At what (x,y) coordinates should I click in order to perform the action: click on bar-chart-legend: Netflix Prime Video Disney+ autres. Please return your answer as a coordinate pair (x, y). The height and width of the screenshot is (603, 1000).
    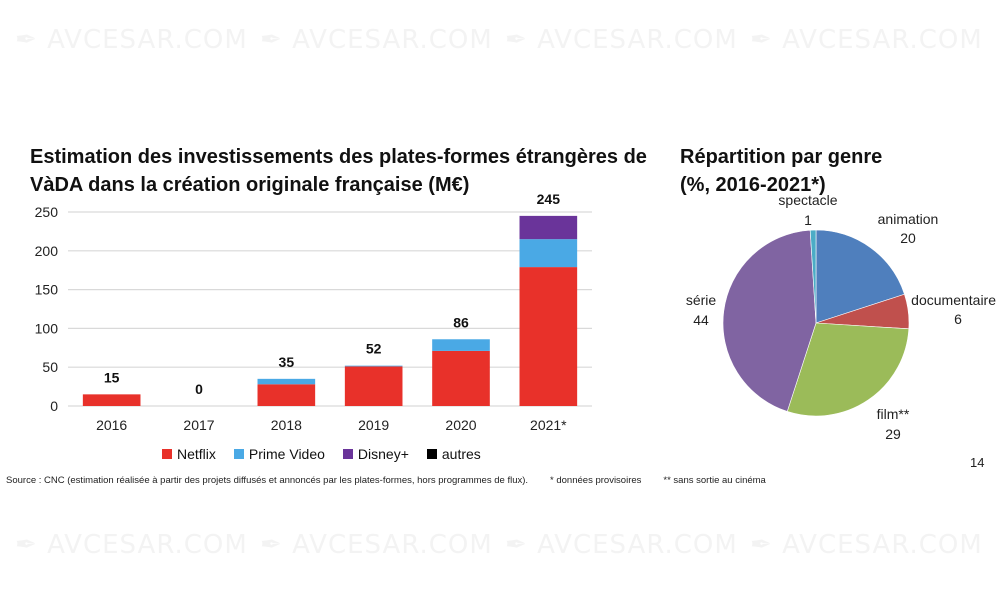
    Looking at the image, I should click on (321, 454).